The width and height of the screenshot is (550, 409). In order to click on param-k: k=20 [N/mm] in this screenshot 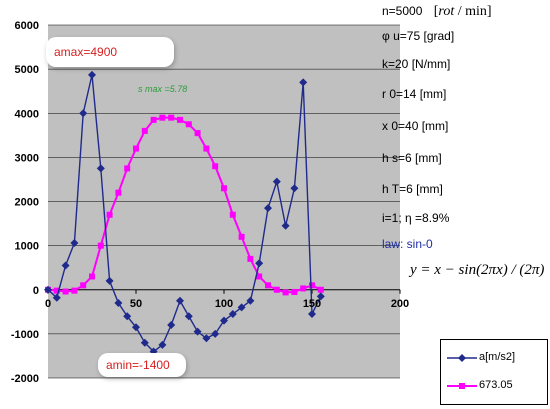, I will do `click(416, 64)`.